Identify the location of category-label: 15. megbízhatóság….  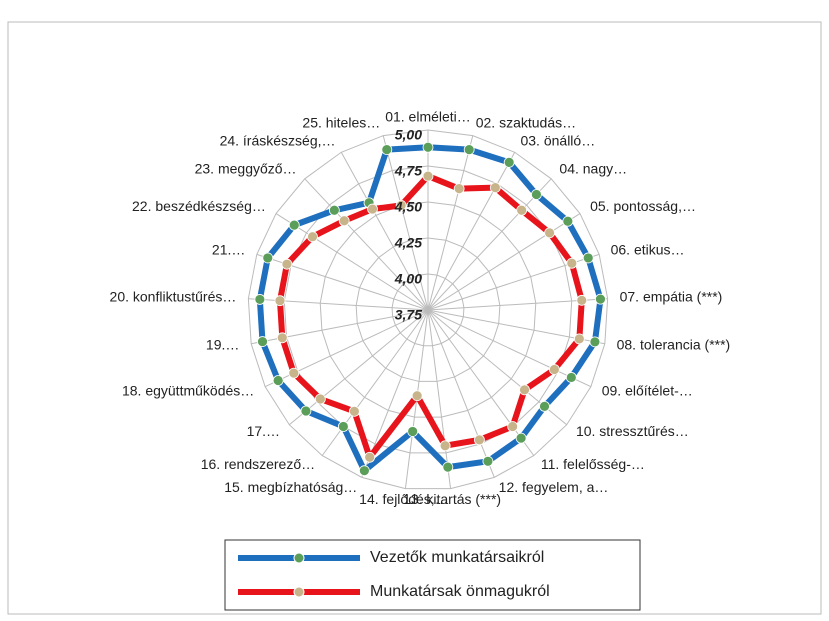
(290, 487).